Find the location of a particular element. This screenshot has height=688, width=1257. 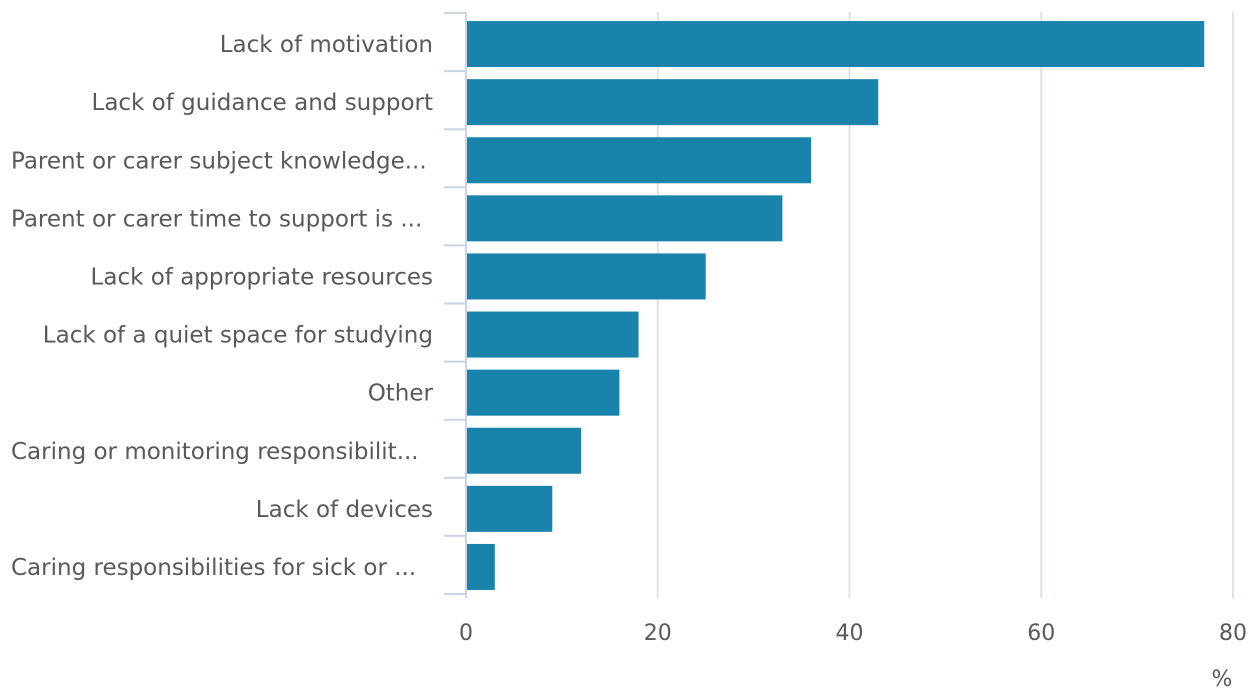

bar: Other: 16 is located at coordinates (543, 392).